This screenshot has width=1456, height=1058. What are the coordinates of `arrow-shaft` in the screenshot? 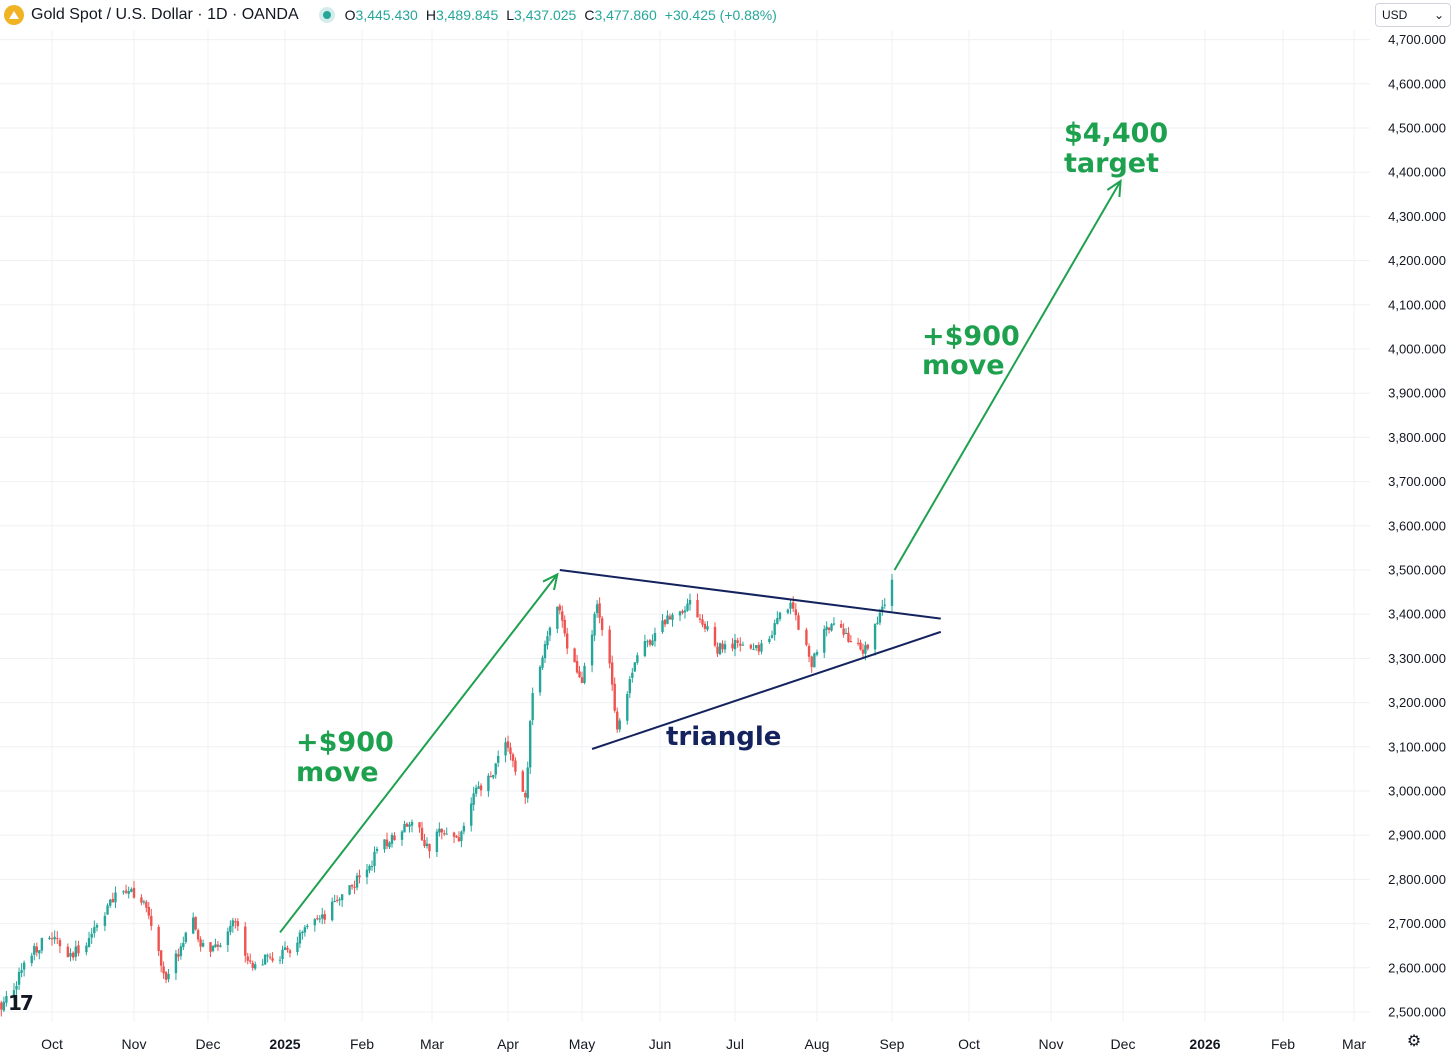 It's located at (1007, 375).